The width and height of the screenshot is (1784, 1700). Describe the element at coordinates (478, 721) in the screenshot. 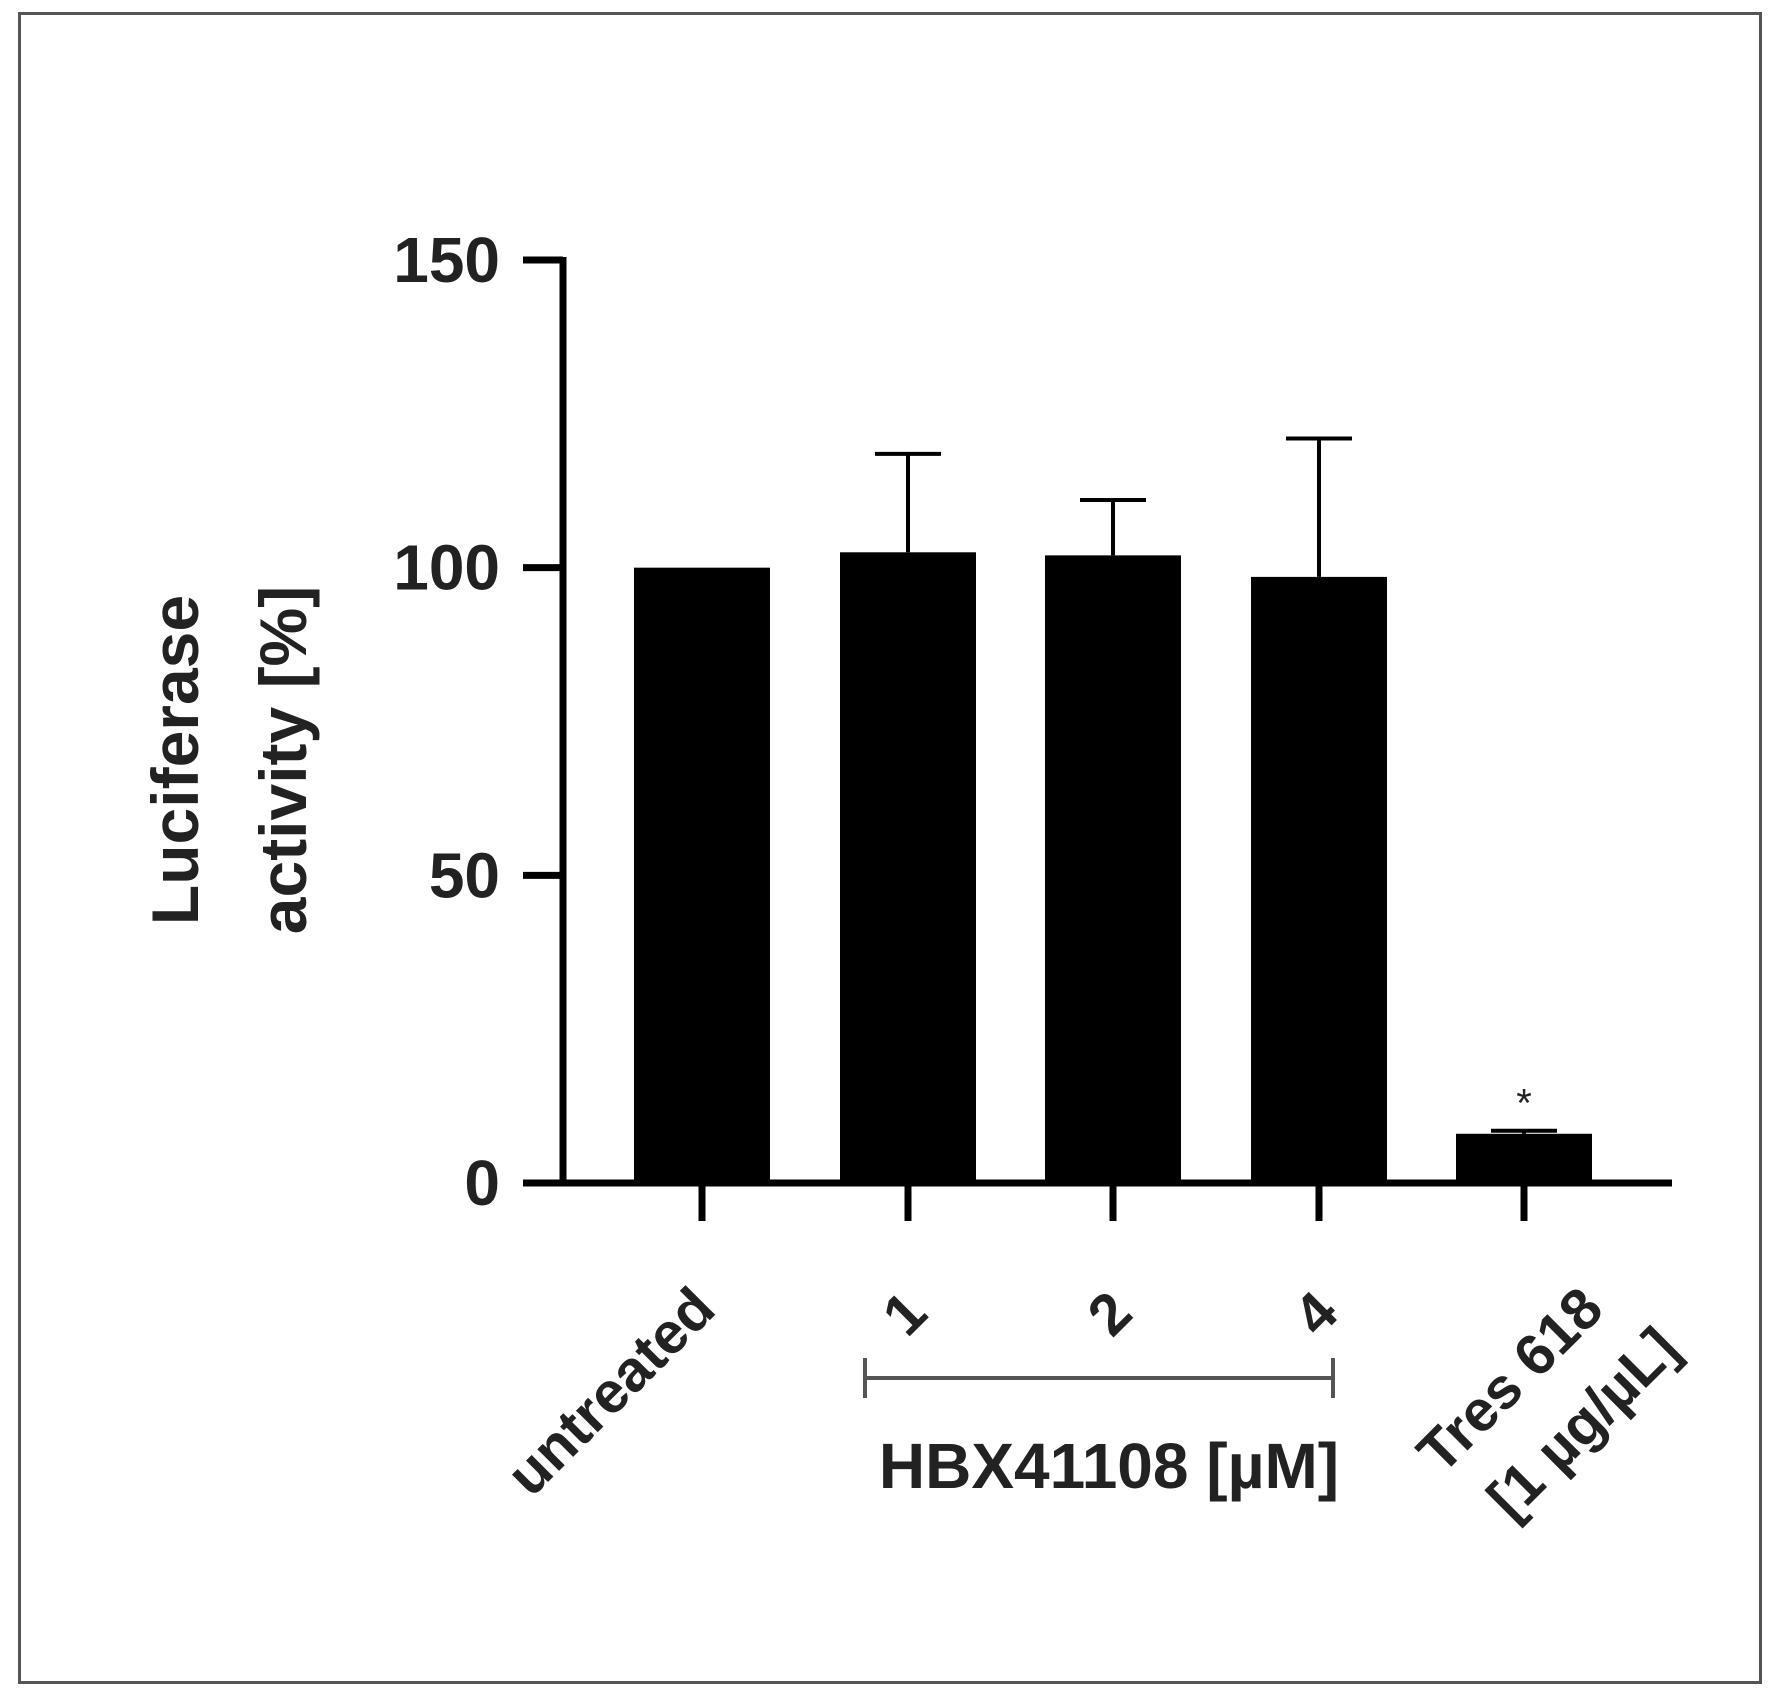

I see `y-ticks-layer: 0 50 100 150` at that location.